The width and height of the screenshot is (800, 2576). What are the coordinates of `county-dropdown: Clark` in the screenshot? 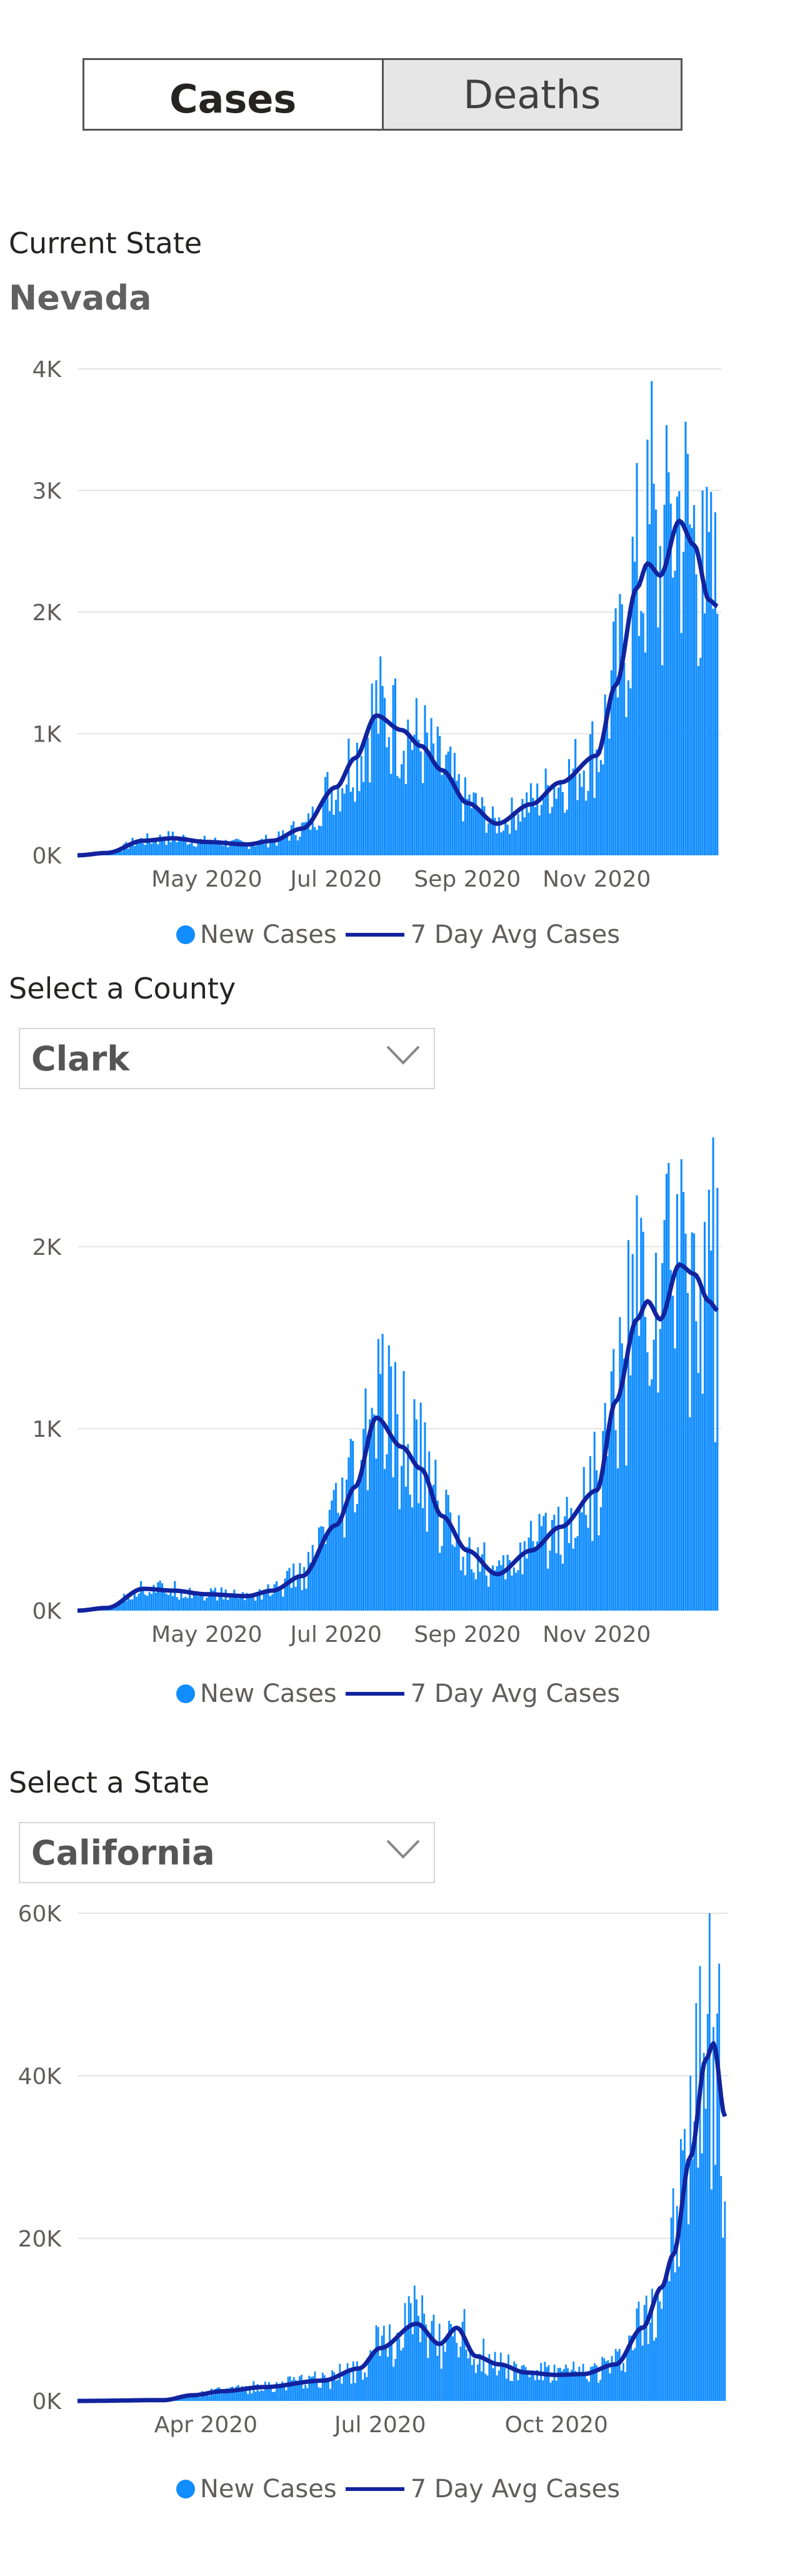 It's located at (227, 1058).